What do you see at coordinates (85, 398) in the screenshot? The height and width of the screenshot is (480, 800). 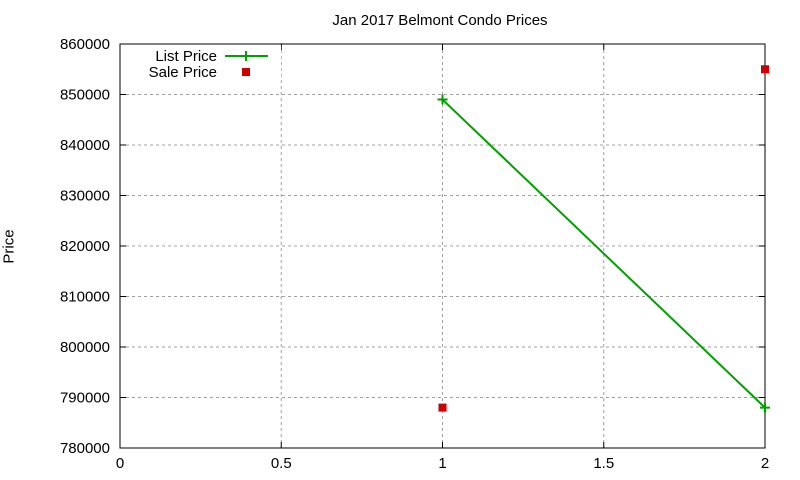 I see `y-tick-label: 790000` at bounding box center [85, 398].